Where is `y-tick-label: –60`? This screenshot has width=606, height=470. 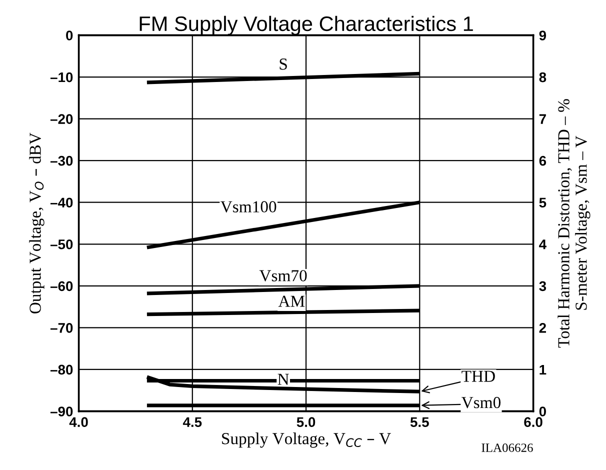
y-tick-label: –60 is located at coordinates (61, 286).